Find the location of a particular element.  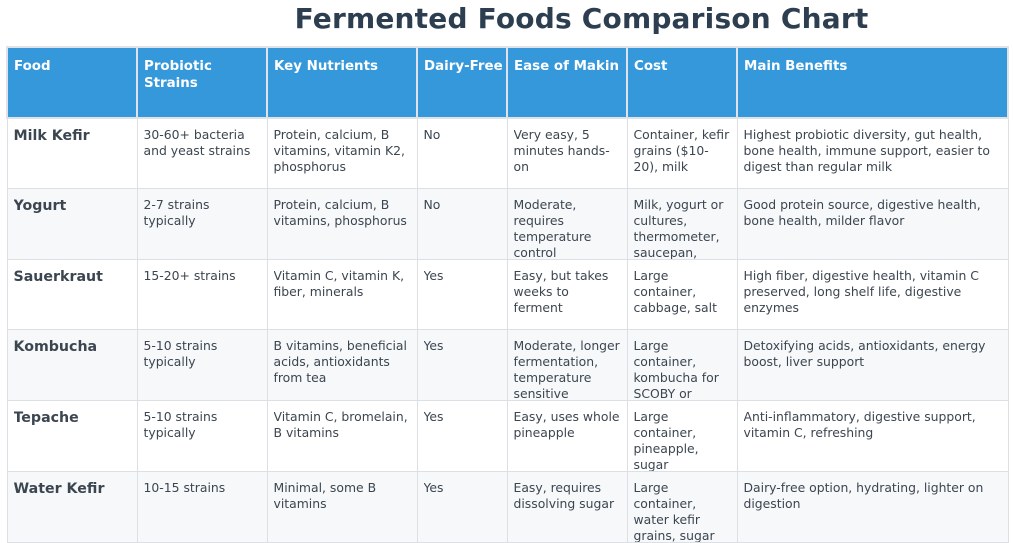

cell-key-nutrients: Vitamin C, bromelain, B vitamins is located at coordinates (342, 435).